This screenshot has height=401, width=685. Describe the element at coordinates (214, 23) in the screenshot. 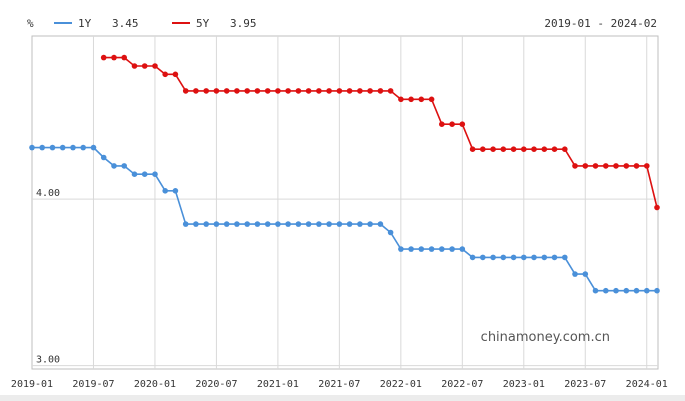

I see `legend-item-5y: 5Y 3.95` at that location.